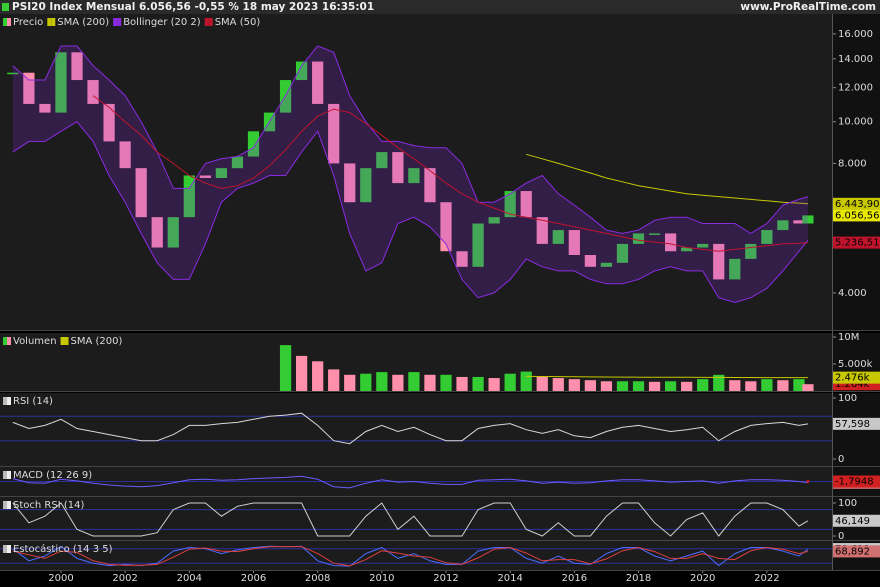  What do you see at coordinates (238, 22) in the screenshot?
I see `legend-label: SMA (50)` at bounding box center [238, 22].